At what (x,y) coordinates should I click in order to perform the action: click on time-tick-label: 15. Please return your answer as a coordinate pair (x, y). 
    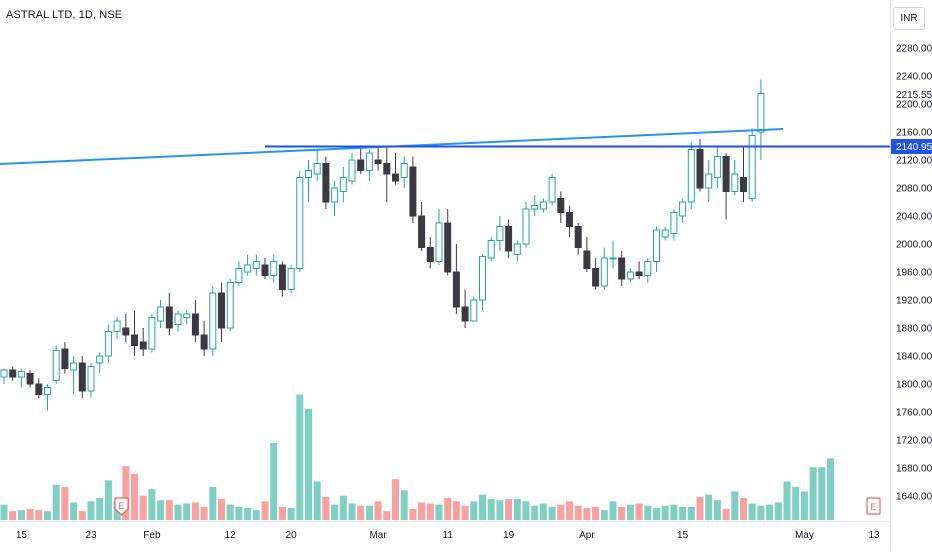
    Looking at the image, I should click on (22, 535).